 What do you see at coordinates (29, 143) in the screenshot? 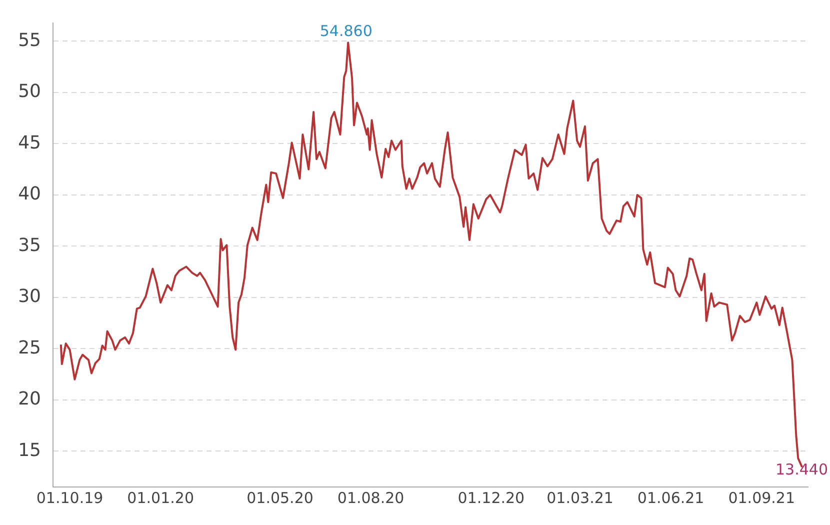
I see `y-tick-label: 45` at bounding box center [29, 143].